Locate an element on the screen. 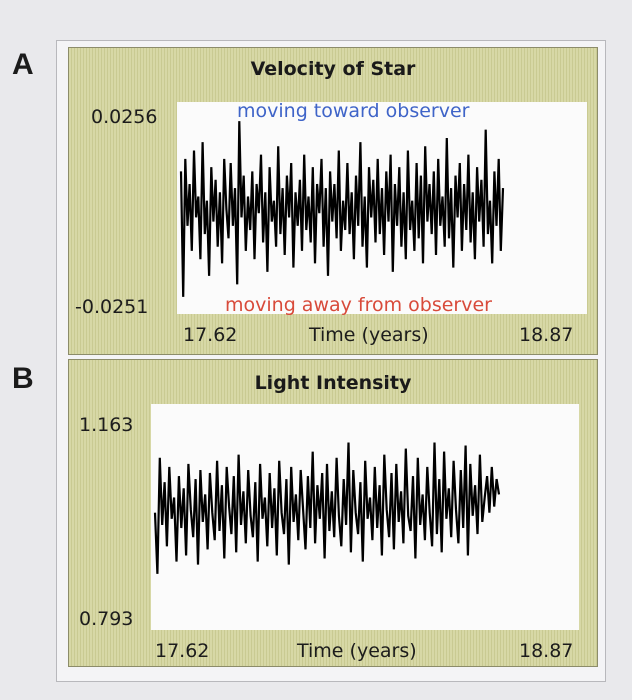  panel-letter-b: B is located at coordinates (23, 378).